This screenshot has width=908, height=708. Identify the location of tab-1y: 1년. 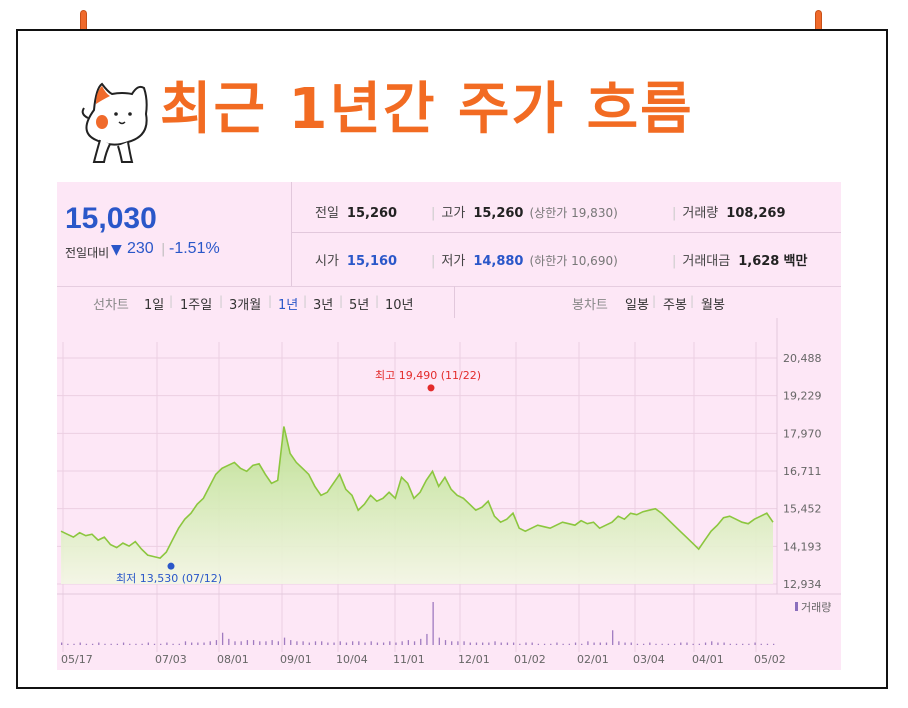
(288, 305).